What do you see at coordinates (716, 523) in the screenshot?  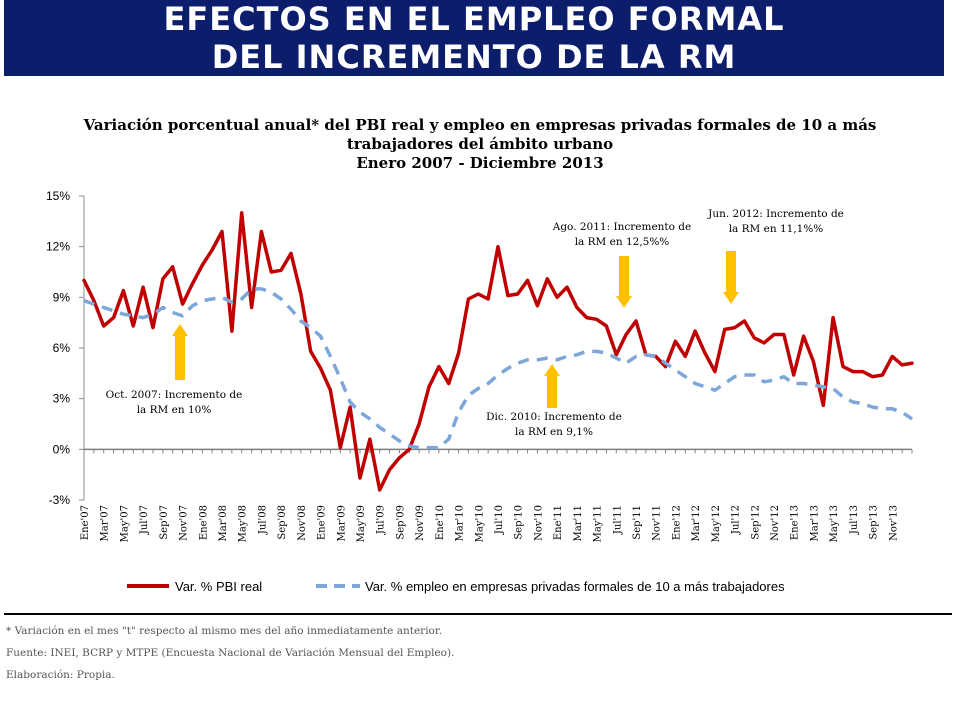 I see `x-tick-label: May'12` at bounding box center [716, 523].